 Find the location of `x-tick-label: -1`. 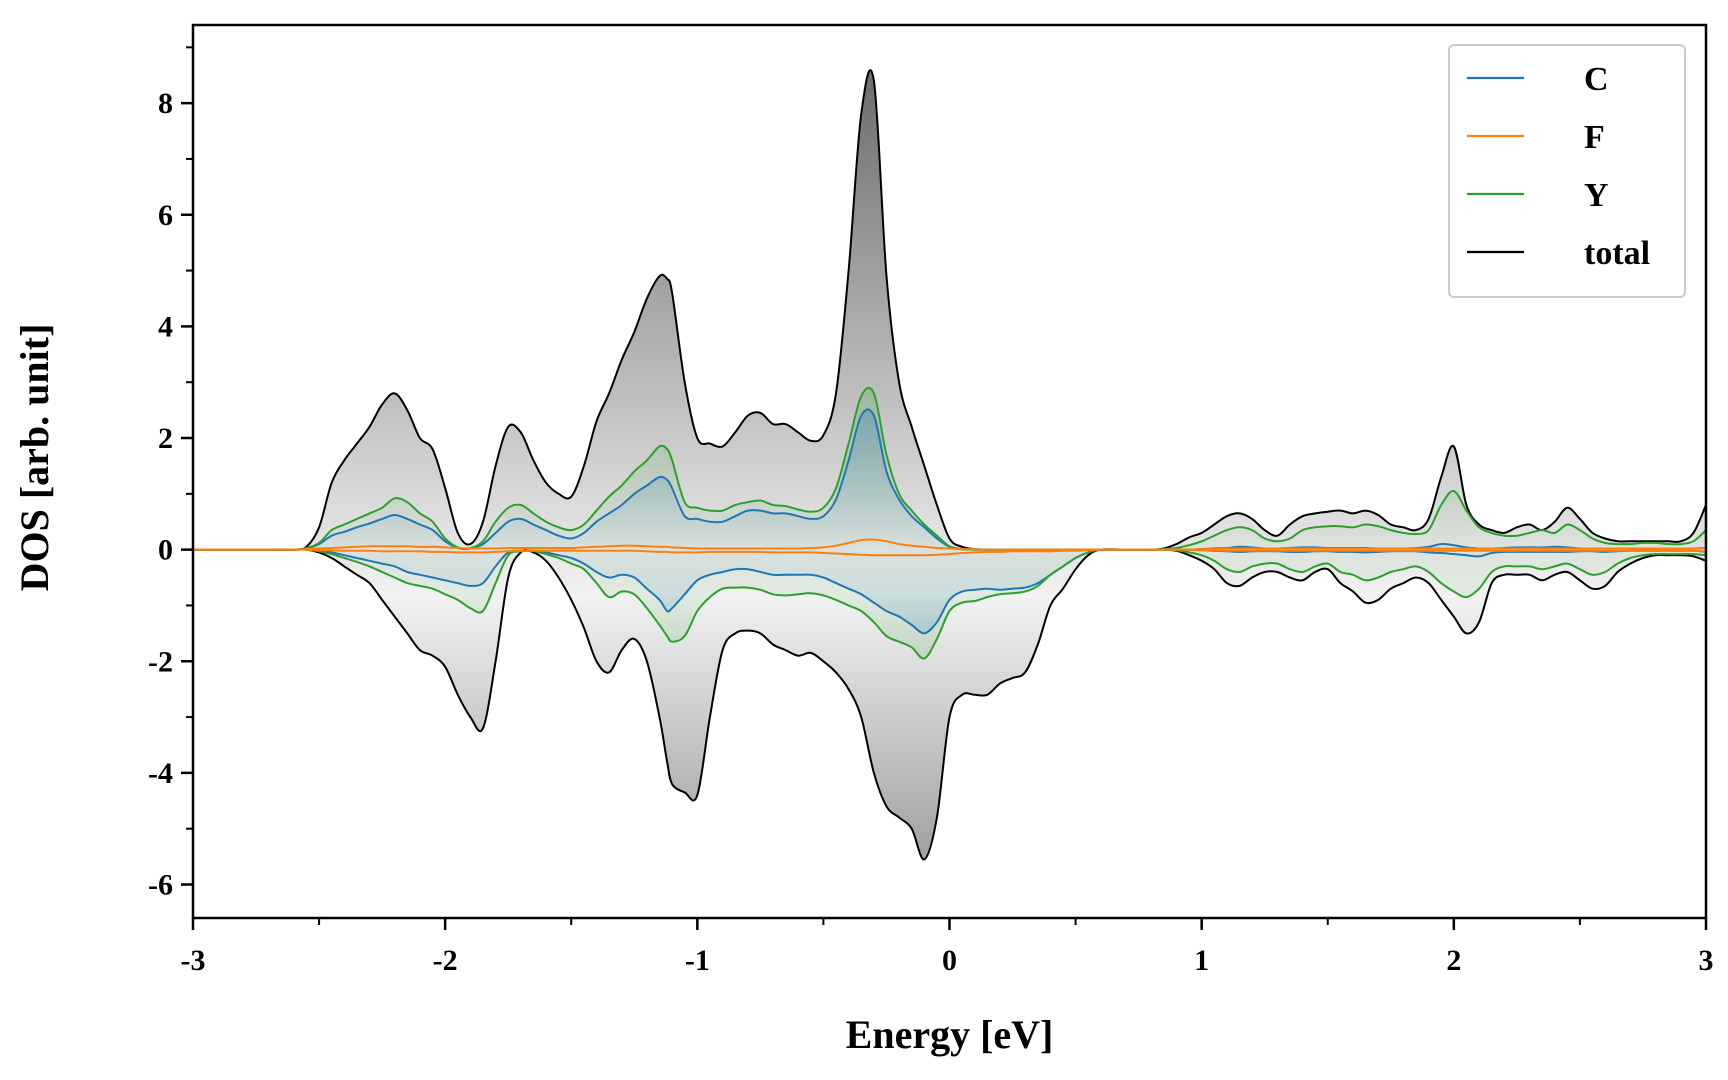

x-tick-label: -1 is located at coordinates (697, 960).